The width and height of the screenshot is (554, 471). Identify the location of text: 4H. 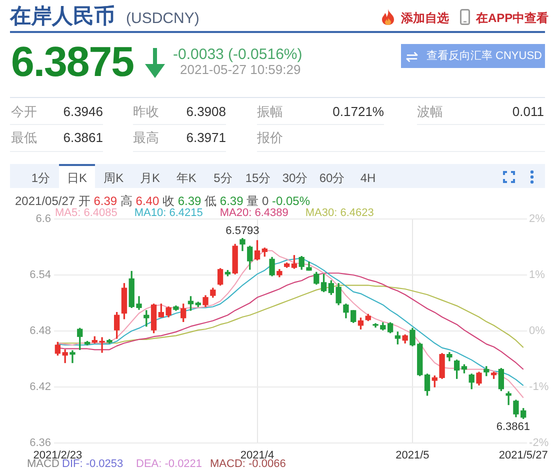
(368, 178).